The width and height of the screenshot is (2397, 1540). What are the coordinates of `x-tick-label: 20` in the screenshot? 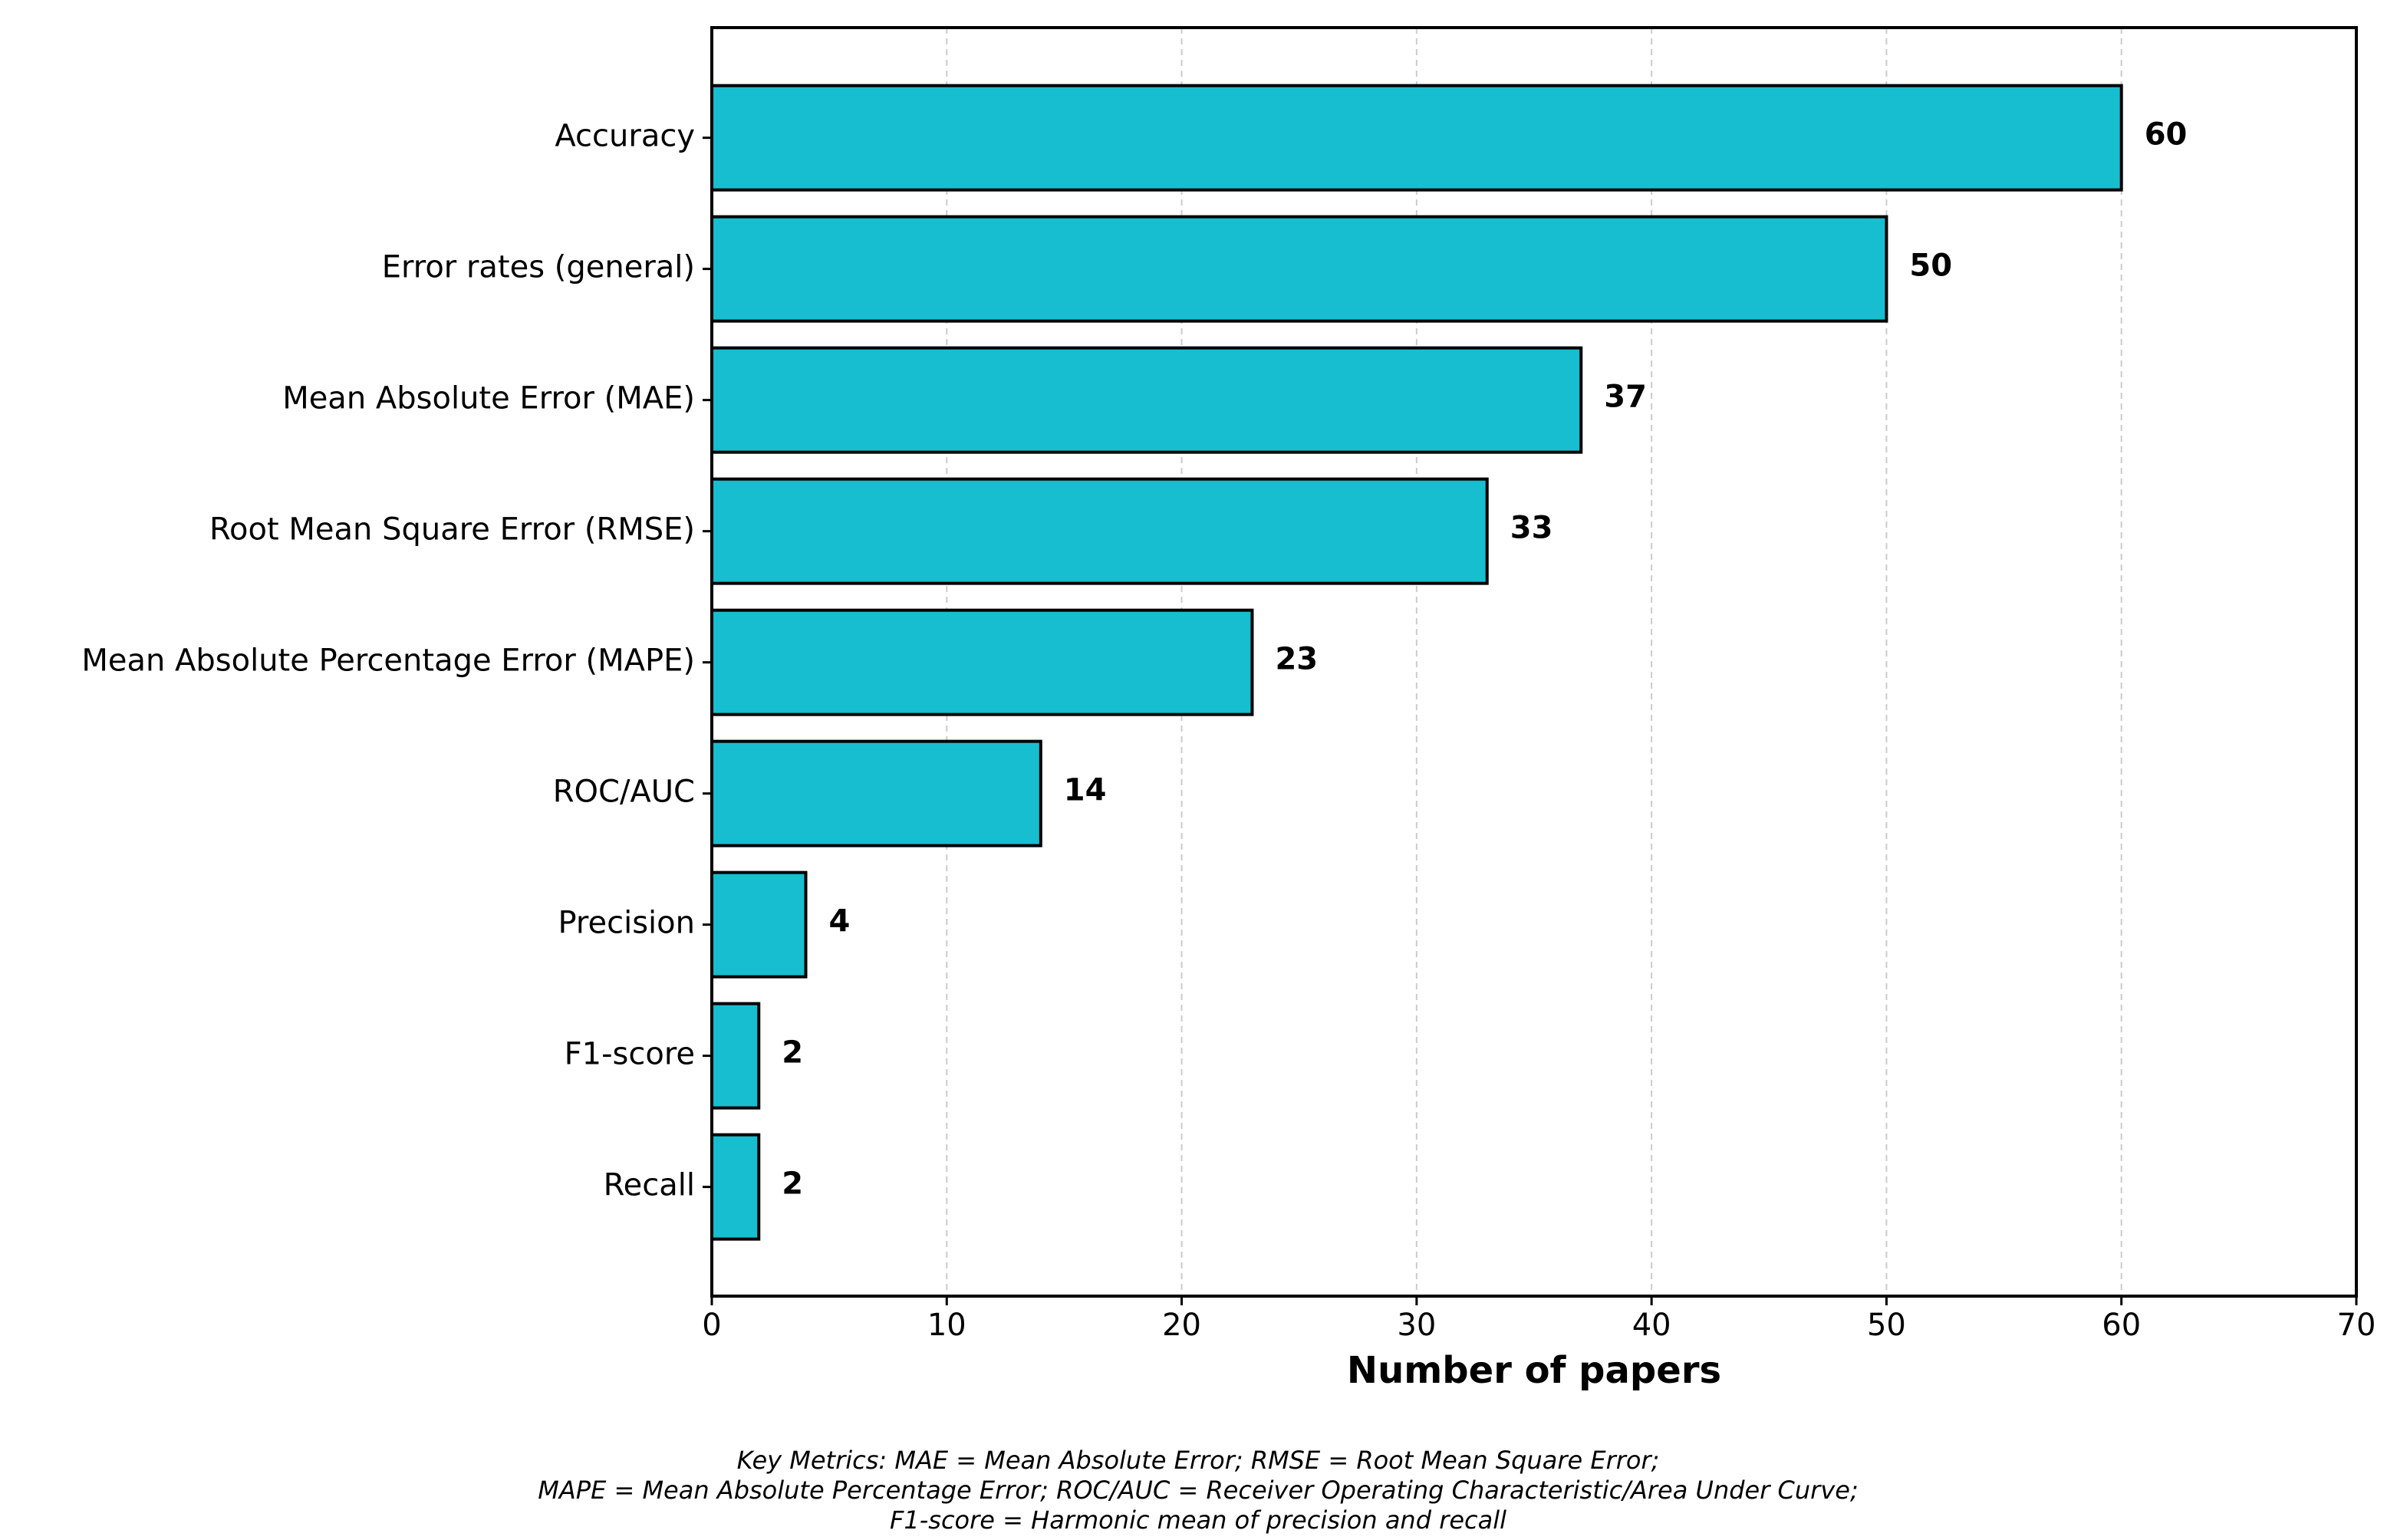 It's located at (1181, 1325).